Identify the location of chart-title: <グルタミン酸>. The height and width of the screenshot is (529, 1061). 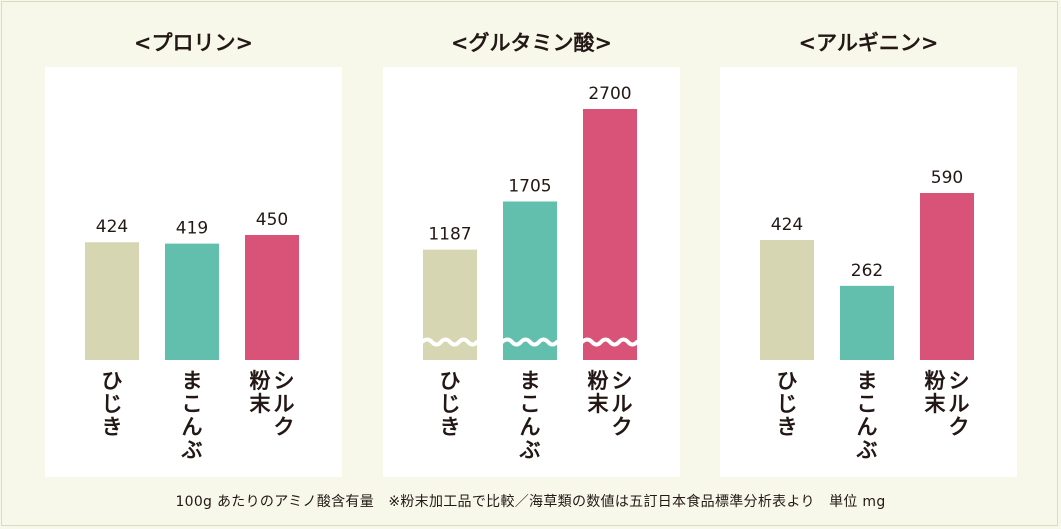
(531, 43).